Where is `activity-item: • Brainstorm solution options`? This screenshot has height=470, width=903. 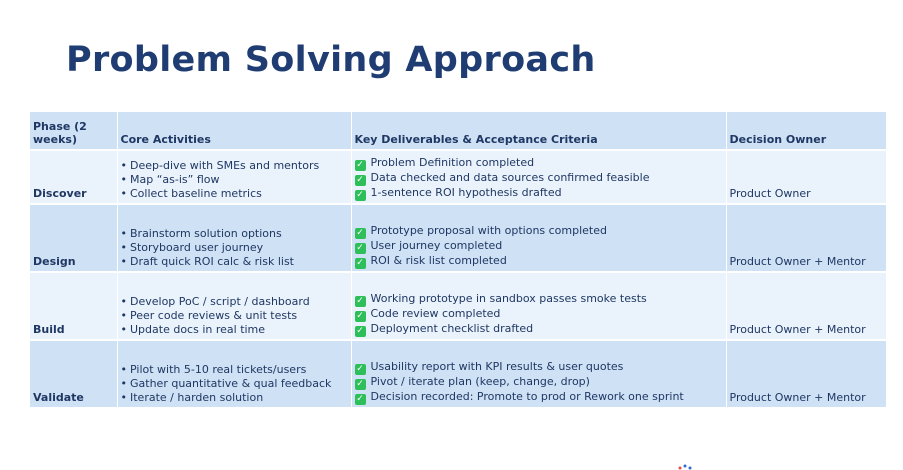 activity-item: • Brainstorm solution options is located at coordinates (201, 233).